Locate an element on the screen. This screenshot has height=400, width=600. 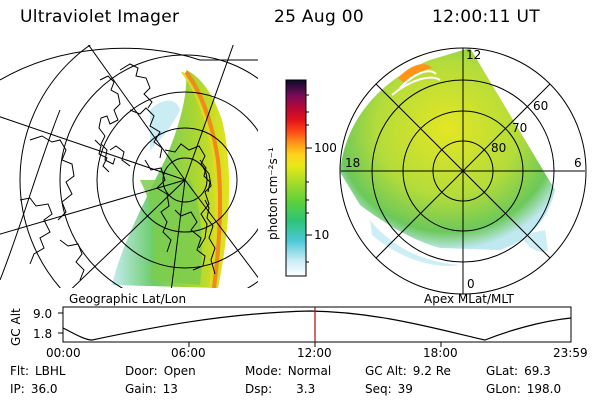
mlat-label-80: 80 is located at coordinates (498, 148).